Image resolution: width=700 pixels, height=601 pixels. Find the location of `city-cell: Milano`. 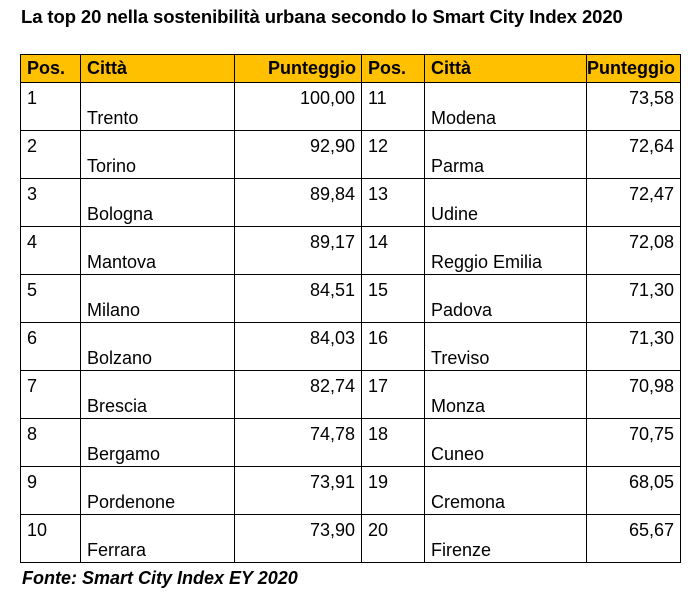

city-cell: Milano is located at coordinates (157, 298).